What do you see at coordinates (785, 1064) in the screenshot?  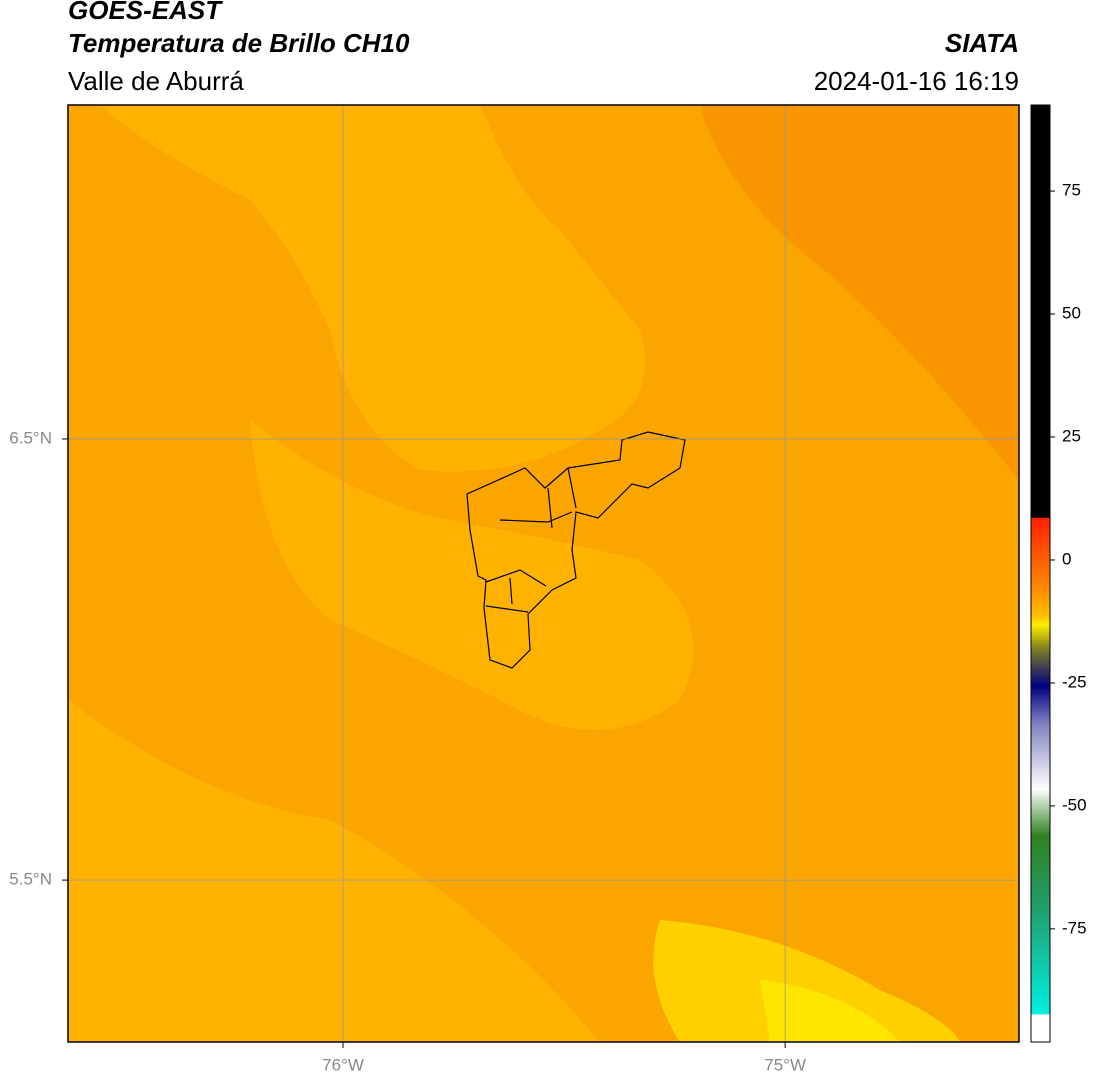 I see `lon-label: 75°W` at bounding box center [785, 1064].